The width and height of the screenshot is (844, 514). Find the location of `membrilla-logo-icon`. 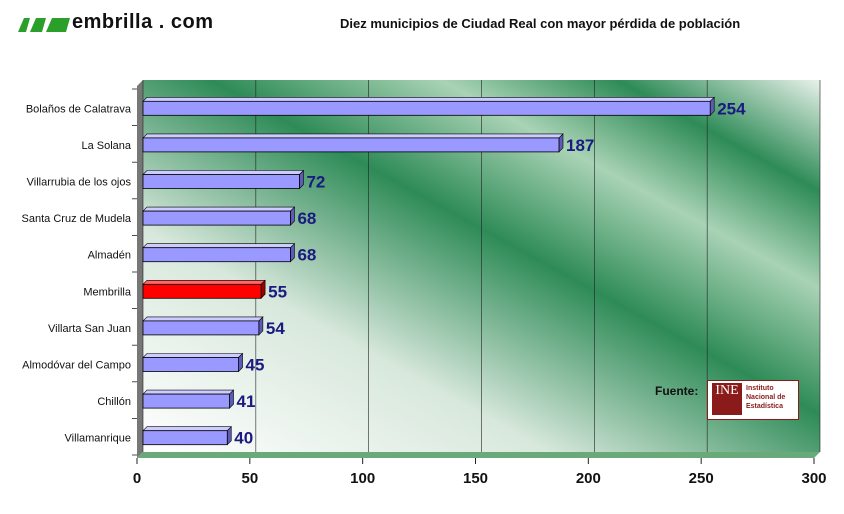

membrilla-logo-icon is located at coordinates (44, 25).